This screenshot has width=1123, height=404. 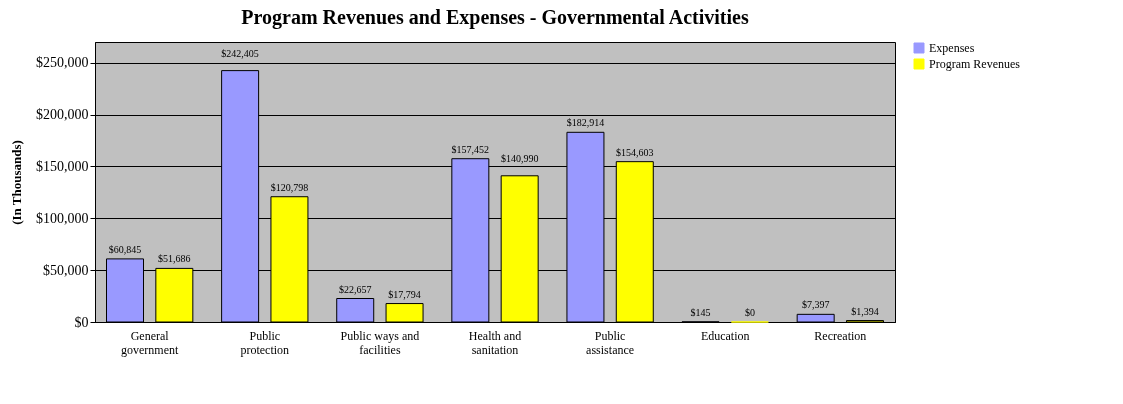 What do you see at coordinates (585, 123) in the screenshot?
I see `data-label: $182,914` at bounding box center [585, 123].